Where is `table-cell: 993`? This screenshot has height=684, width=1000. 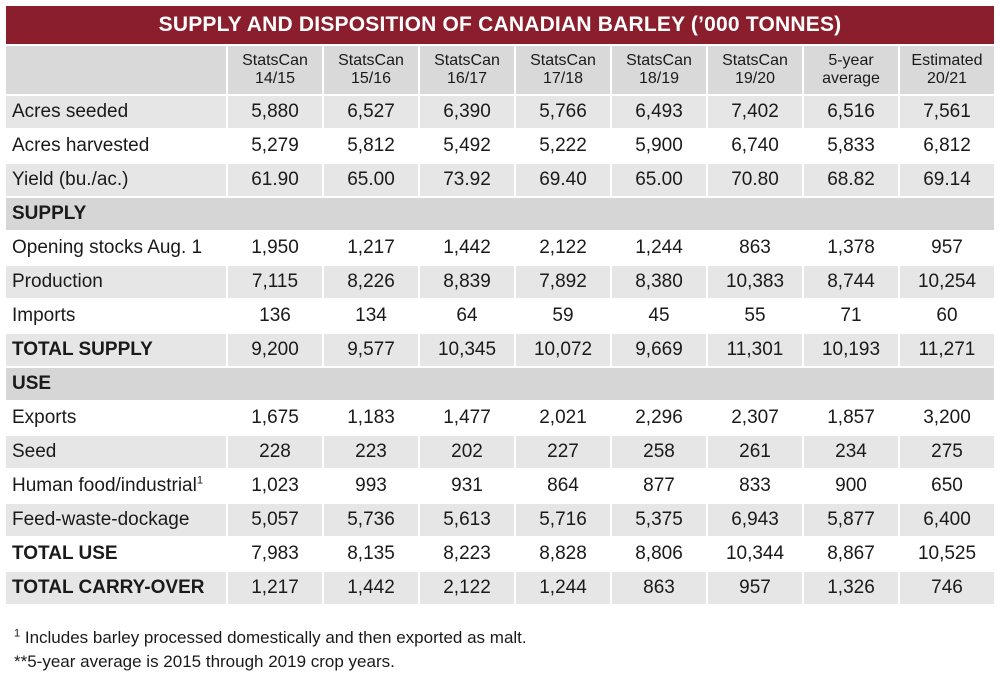 table-cell: 993 is located at coordinates (371, 486).